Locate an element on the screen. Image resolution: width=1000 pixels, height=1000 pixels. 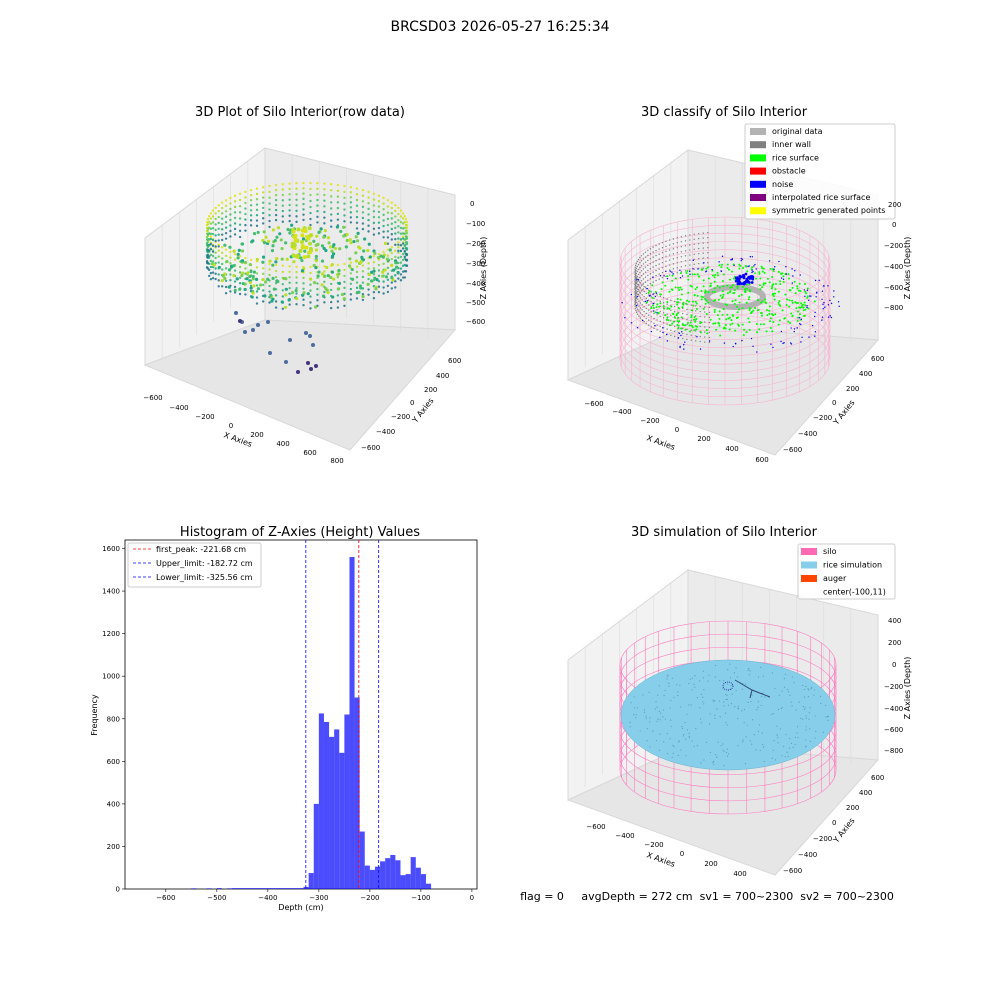
simulation-x-tick: 400 is located at coordinates (739, 874).